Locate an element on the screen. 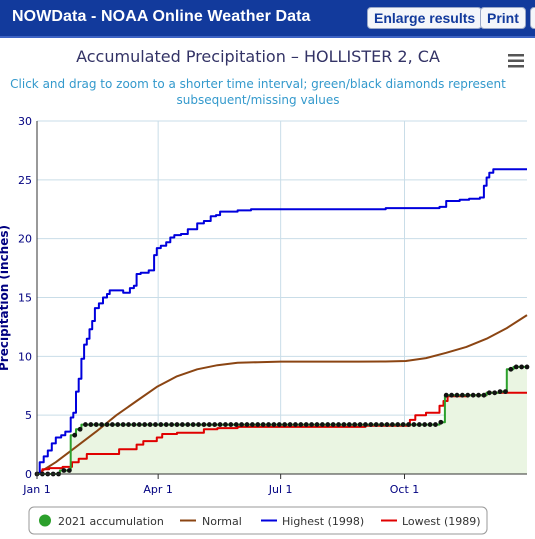  y-tick-label-20: 20 is located at coordinates (25, 239).